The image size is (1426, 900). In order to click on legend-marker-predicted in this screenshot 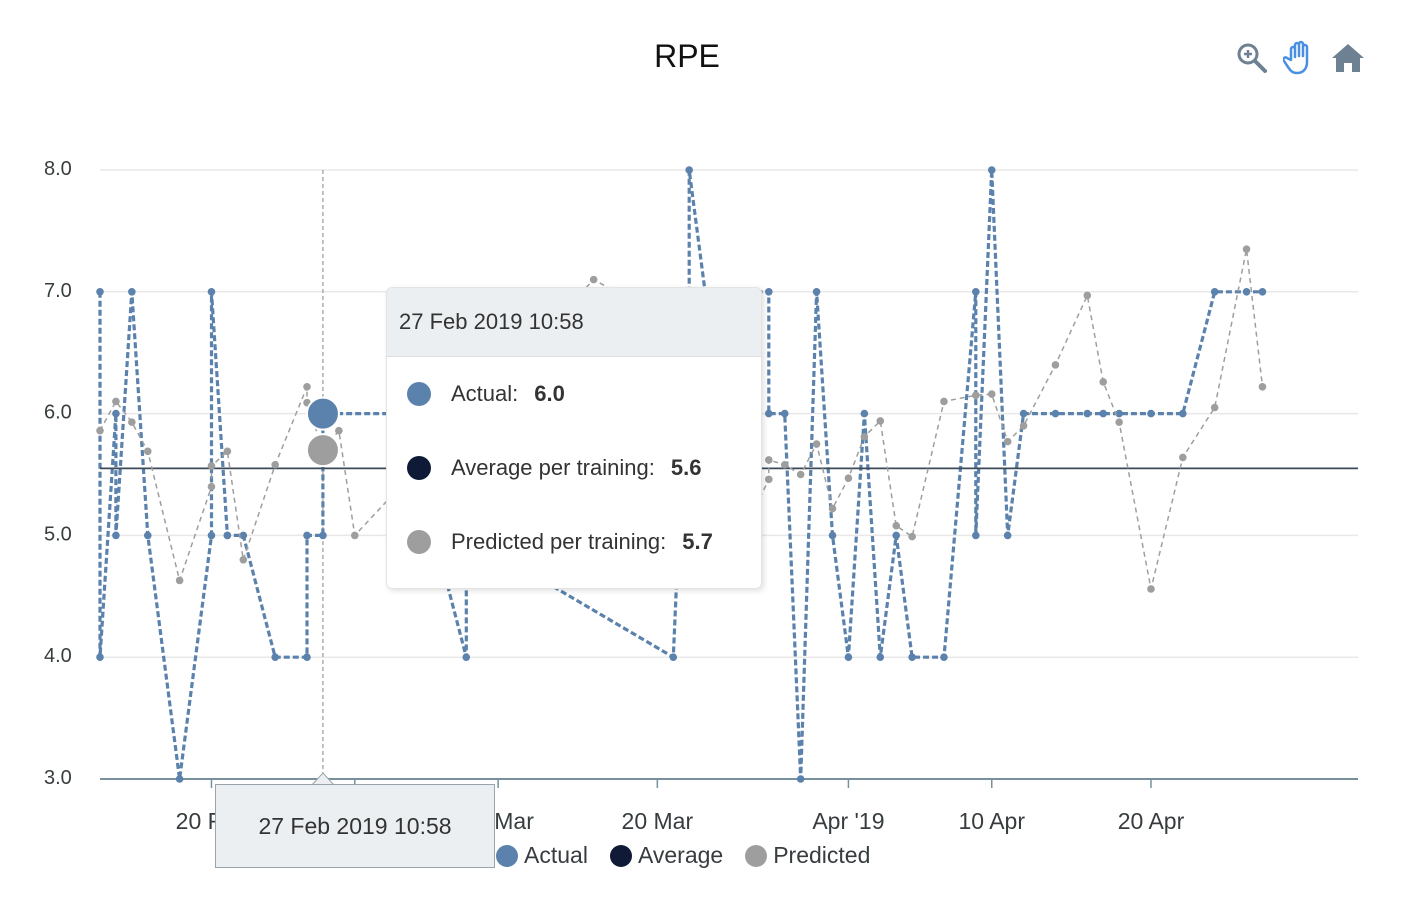, I will do `click(756, 855)`.